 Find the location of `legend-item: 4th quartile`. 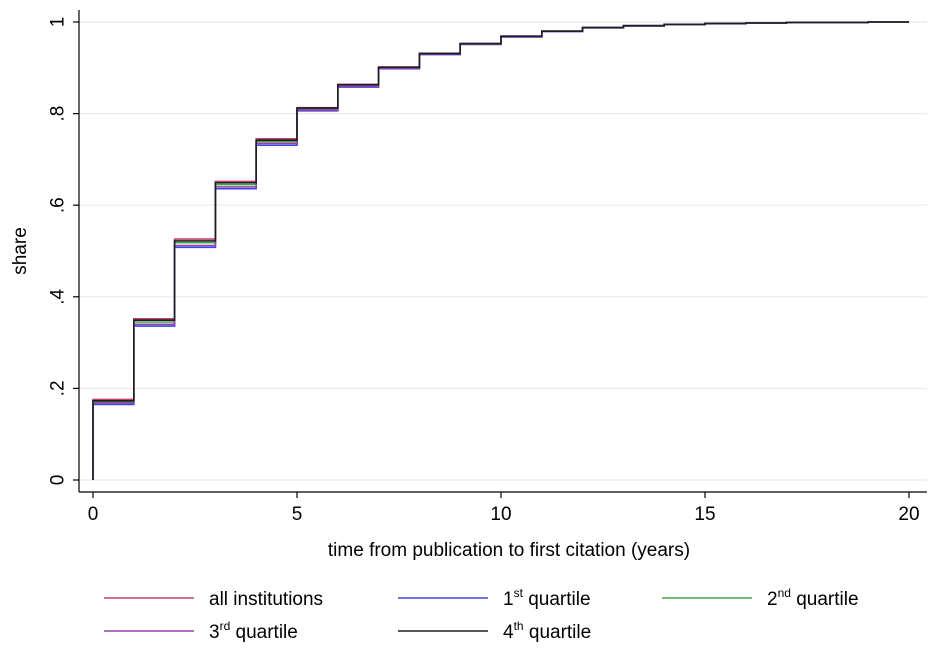

legend-item: 4th quartile is located at coordinates (494, 631).